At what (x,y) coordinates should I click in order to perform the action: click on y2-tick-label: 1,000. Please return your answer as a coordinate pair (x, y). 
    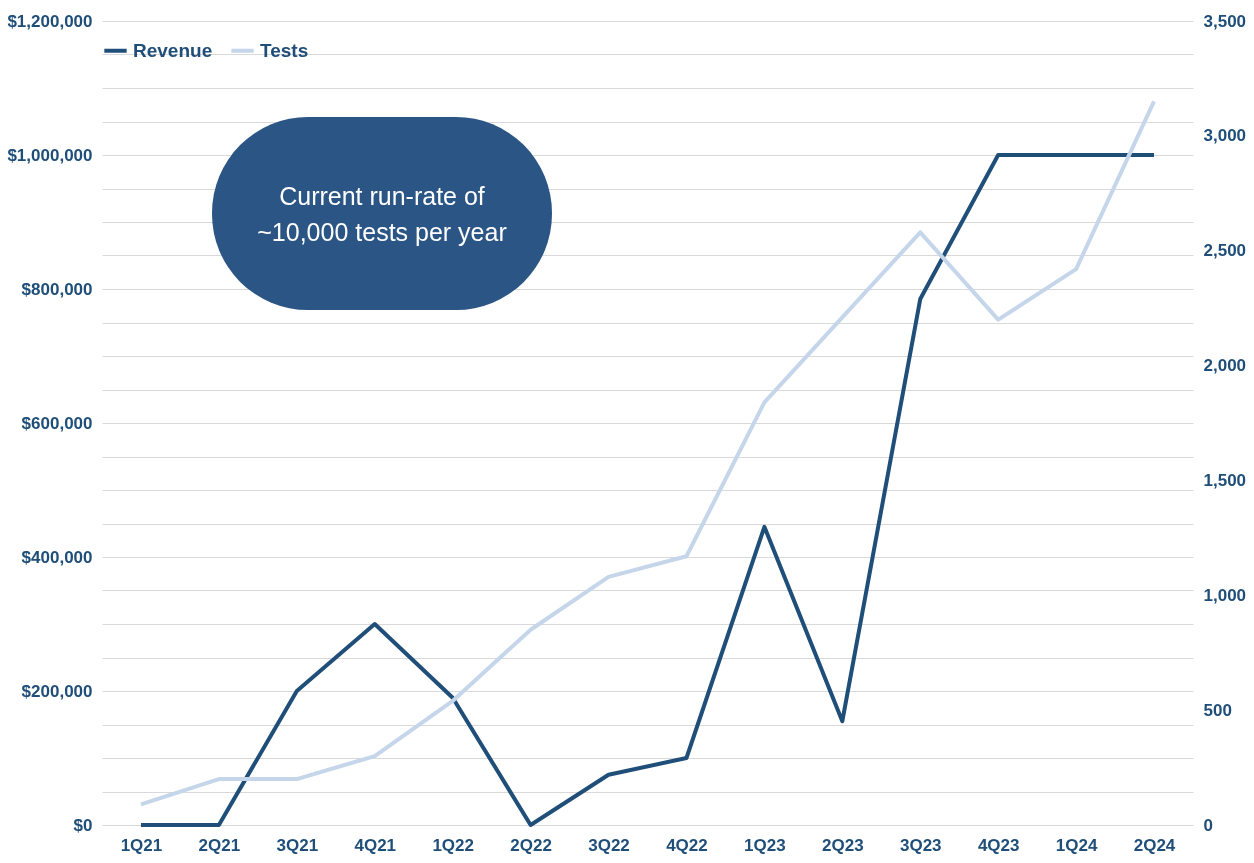
    Looking at the image, I should click on (1225, 595).